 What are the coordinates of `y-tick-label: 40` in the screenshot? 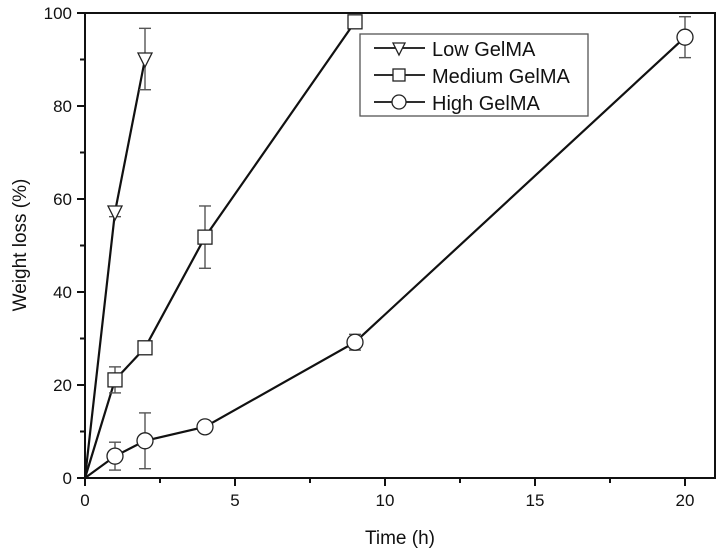 It's located at (62, 292).